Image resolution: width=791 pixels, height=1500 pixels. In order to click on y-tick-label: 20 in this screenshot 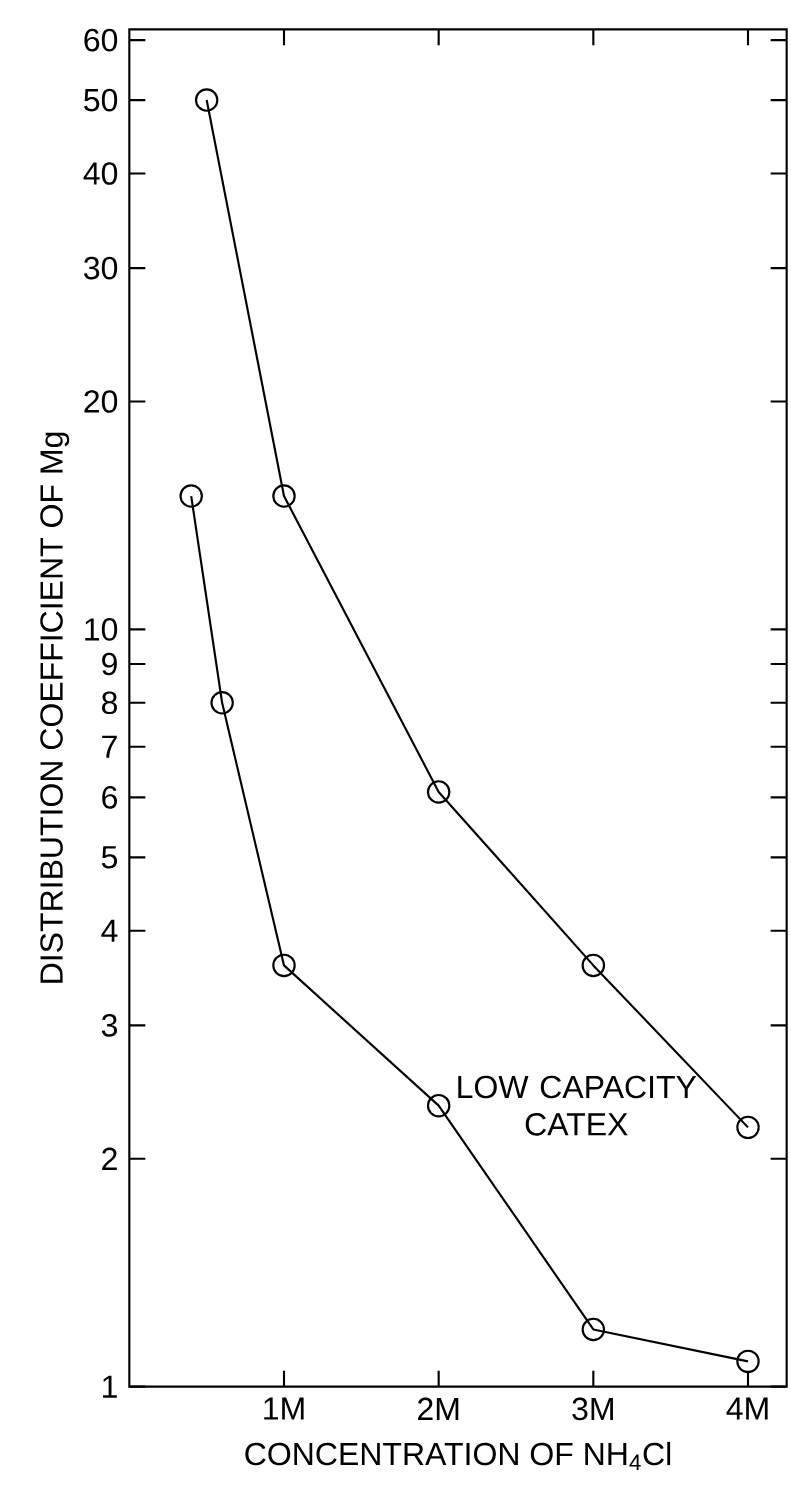, I will do `click(101, 401)`.